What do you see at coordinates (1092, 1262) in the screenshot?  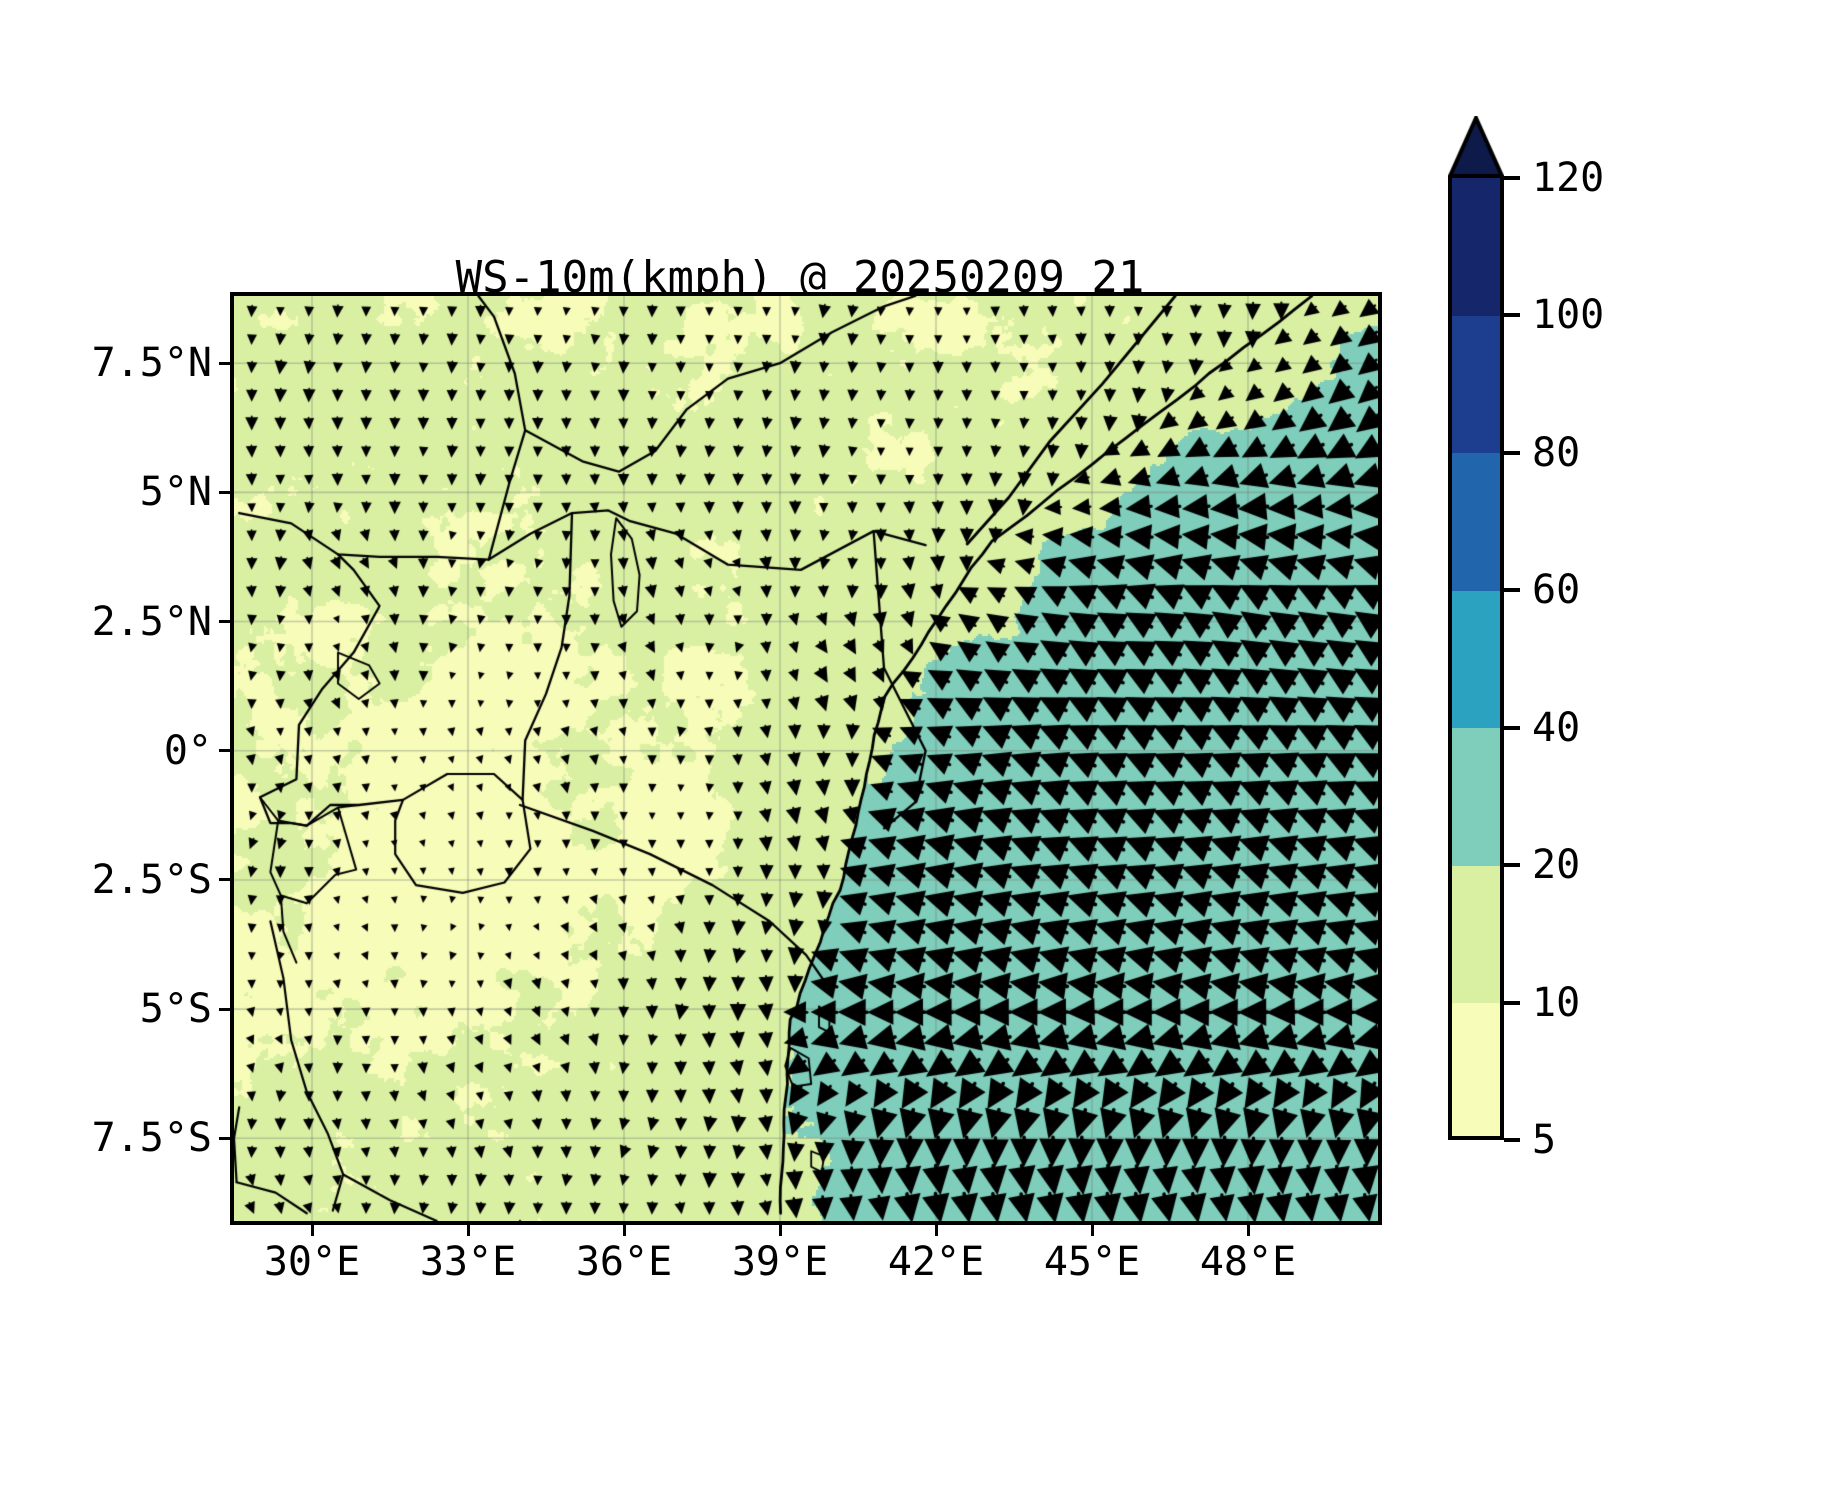 I see `x-tick-label-5: 45°E` at bounding box center [1092, 1262].